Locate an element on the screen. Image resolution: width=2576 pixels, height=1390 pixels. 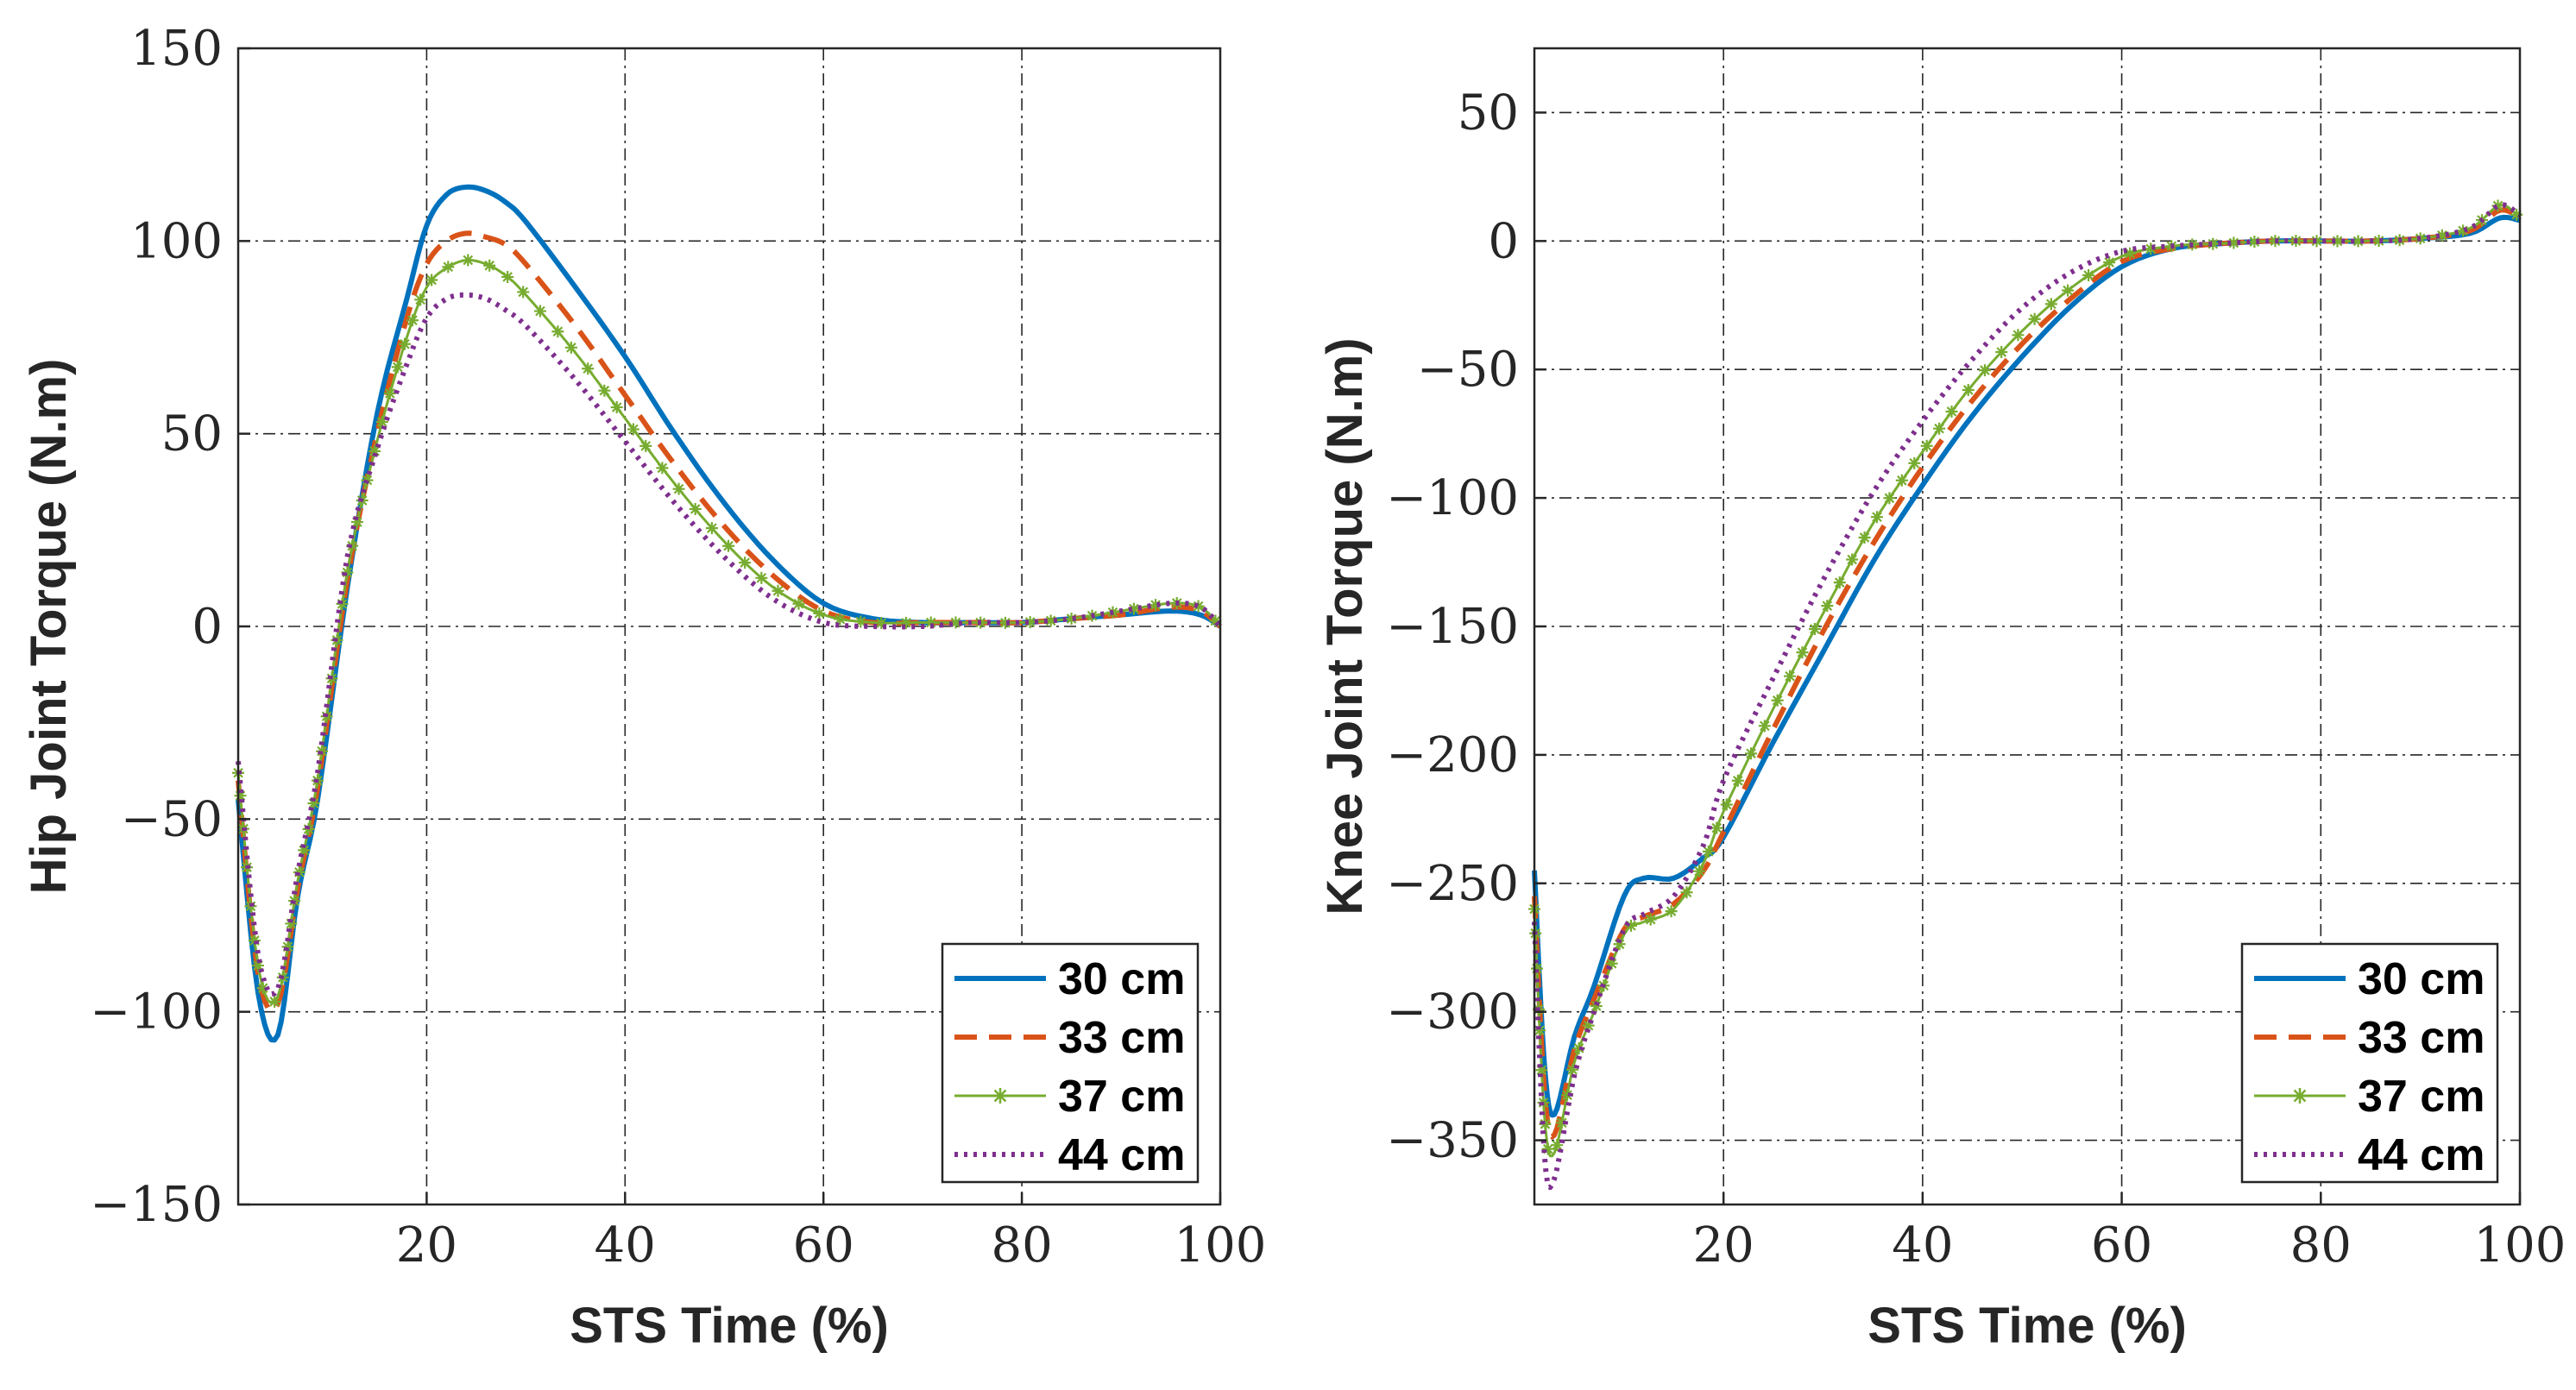
hip-x-tick-label: 100 is located at coordinates (1221, 1246).